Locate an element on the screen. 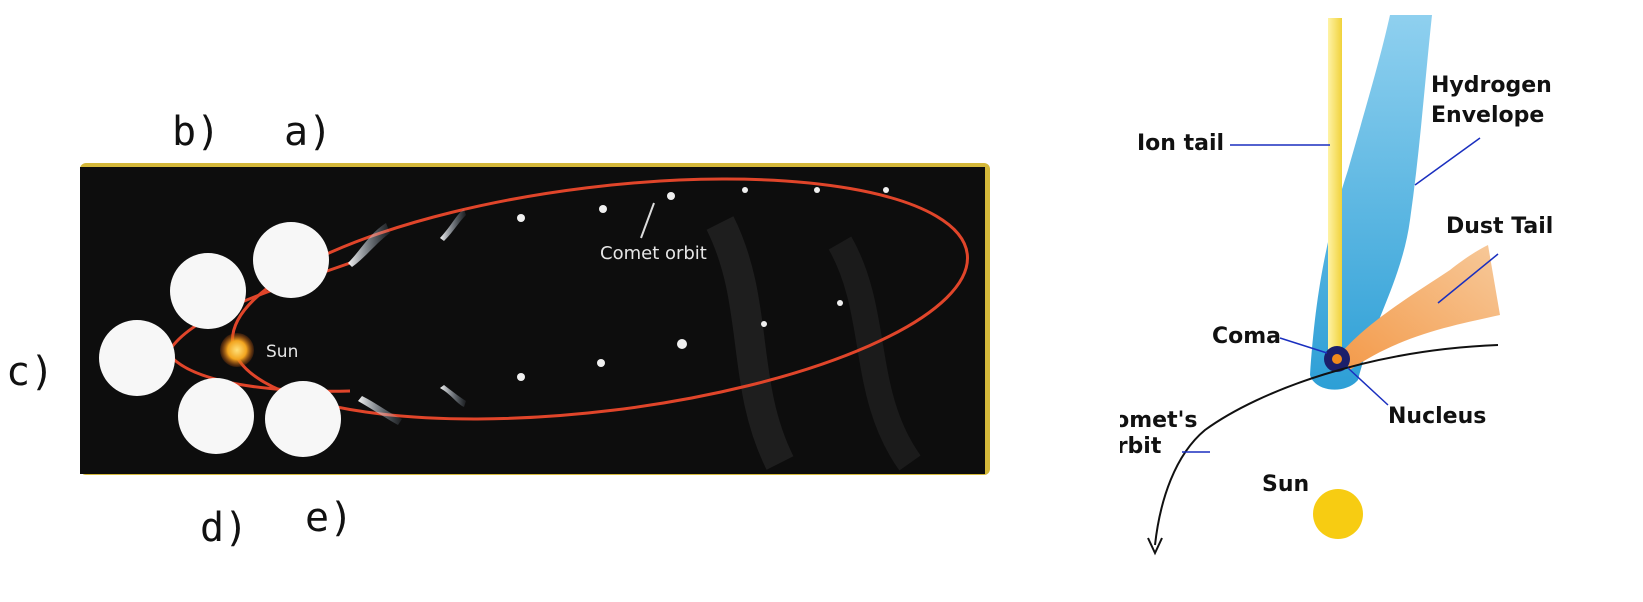  nucleus-leader-line is located at coordinates (1368, 386).